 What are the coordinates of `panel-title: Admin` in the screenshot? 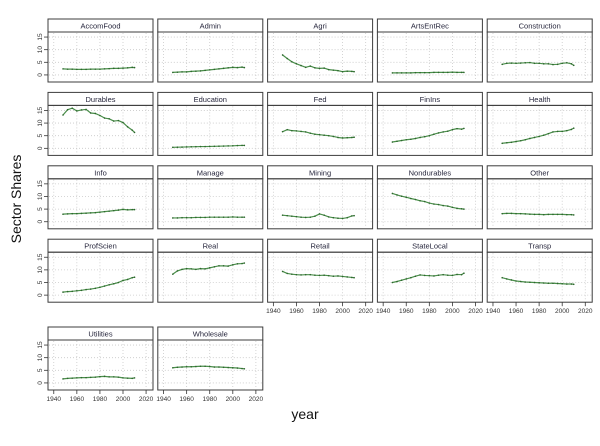 It's located at (210, 26).